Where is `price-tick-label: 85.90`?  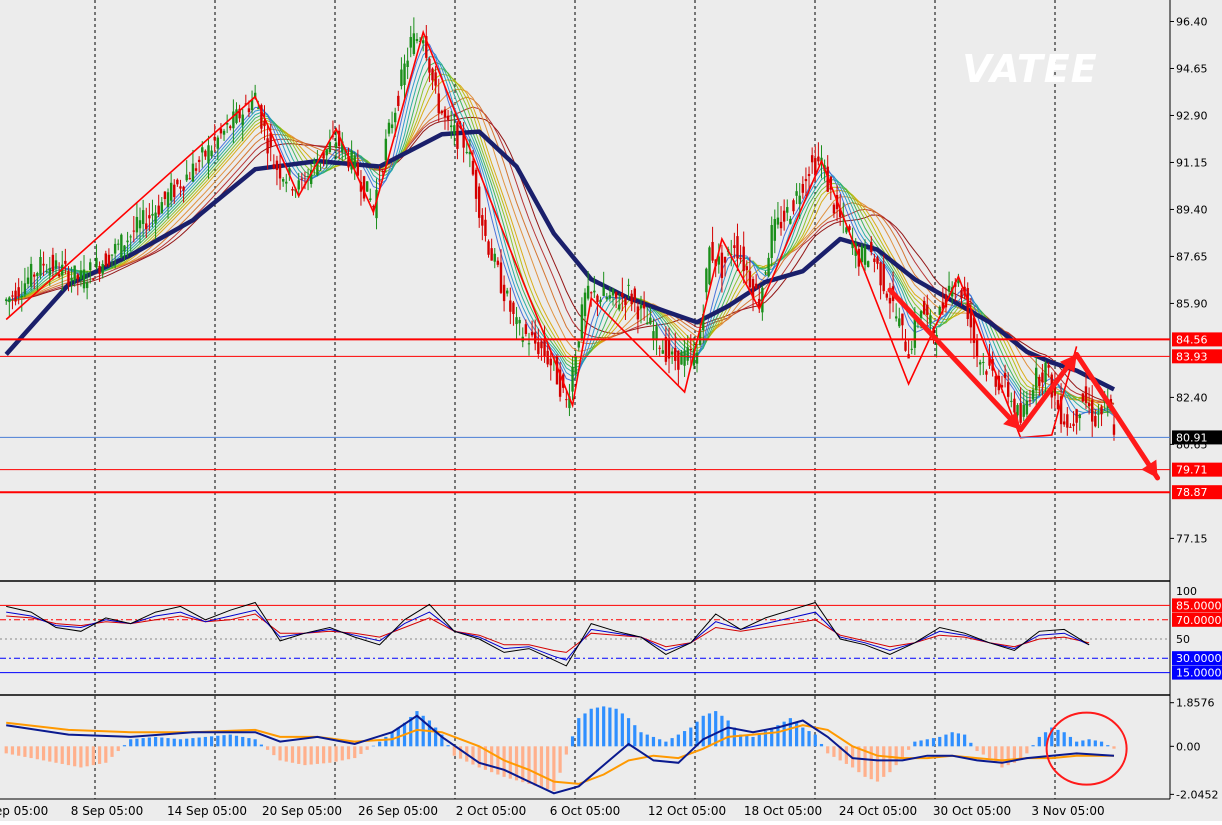
price-tick-label: 85.90 is located at coordinates (1192, 303).